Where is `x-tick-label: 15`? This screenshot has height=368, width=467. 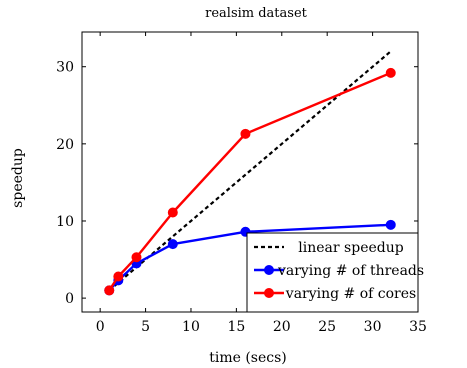
x-tick-label: 15 is located at coordinates (236, 327).